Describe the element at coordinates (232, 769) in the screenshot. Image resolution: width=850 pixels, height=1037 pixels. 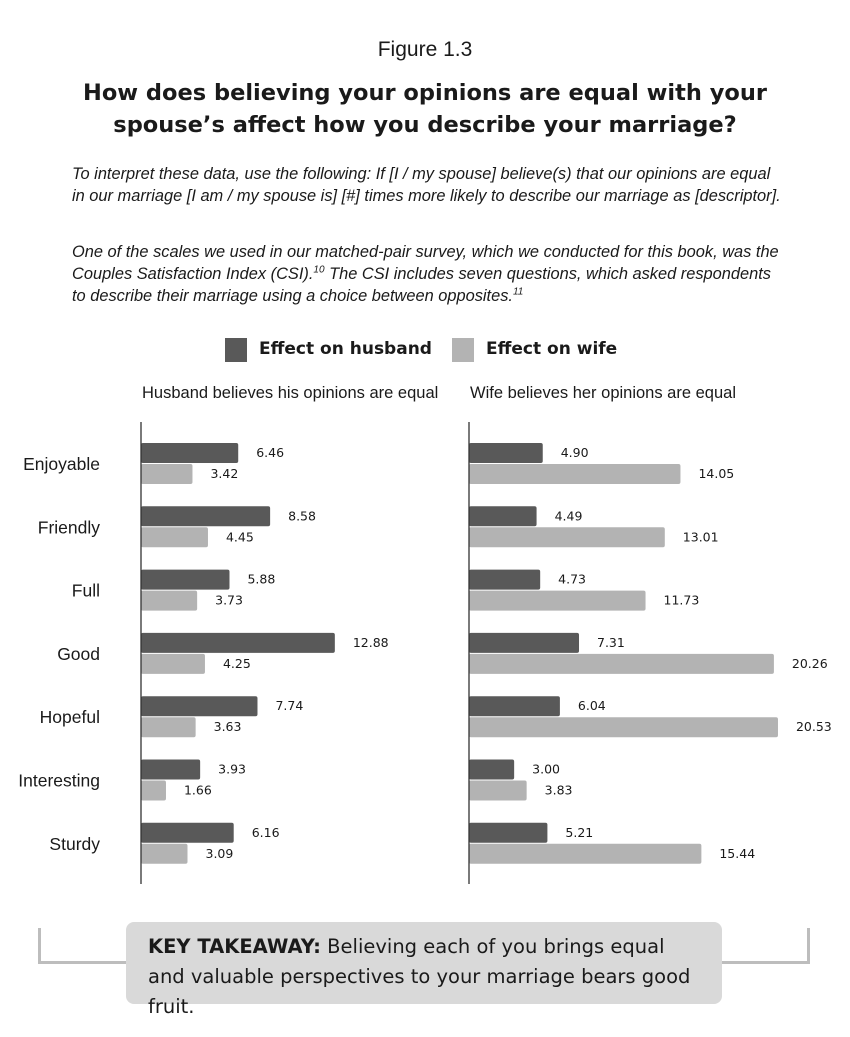
I see `data-label-panel1-interesting-husband: 3.93` at that location.